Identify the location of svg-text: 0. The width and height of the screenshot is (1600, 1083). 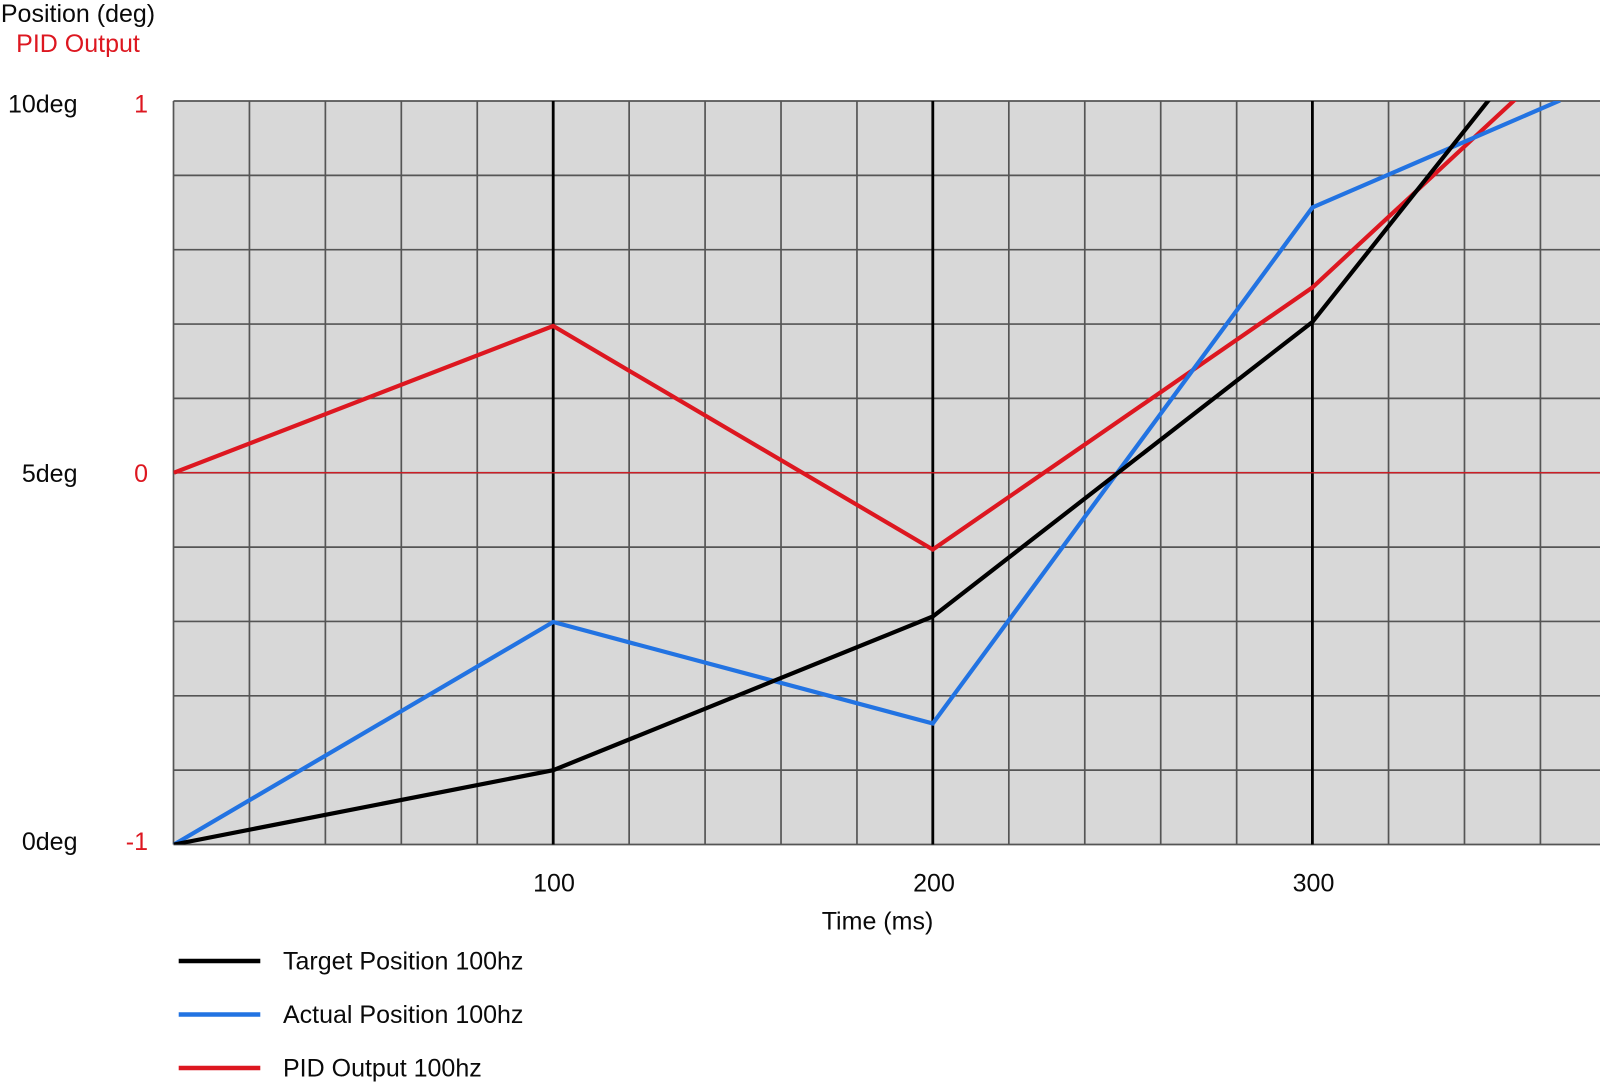
(141, 474).